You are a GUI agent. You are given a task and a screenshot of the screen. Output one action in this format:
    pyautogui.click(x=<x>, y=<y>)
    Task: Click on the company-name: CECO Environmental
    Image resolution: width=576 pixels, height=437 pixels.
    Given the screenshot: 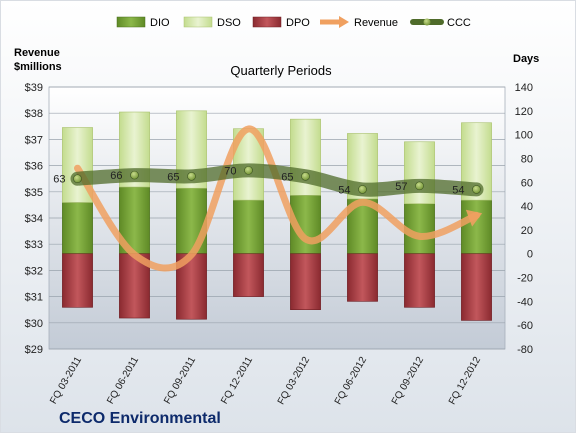 What is the action you would take?
    pyautogui.click(x=140, y=418)
    